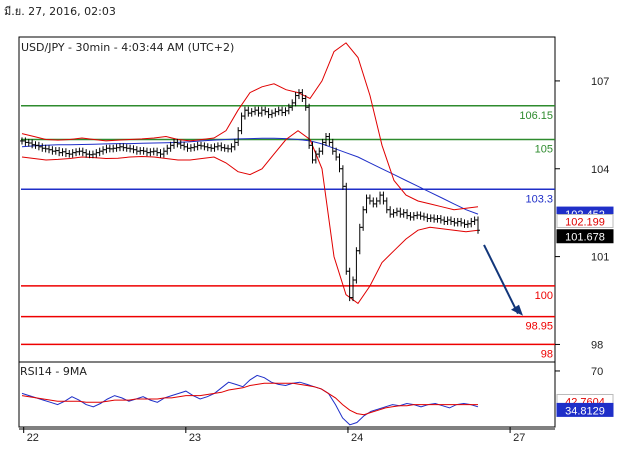 This screenshot has width=621, height=462. Describe the element at coordinates (539, 199) in the screenshot. I see `level-label: 103.3` at that location.